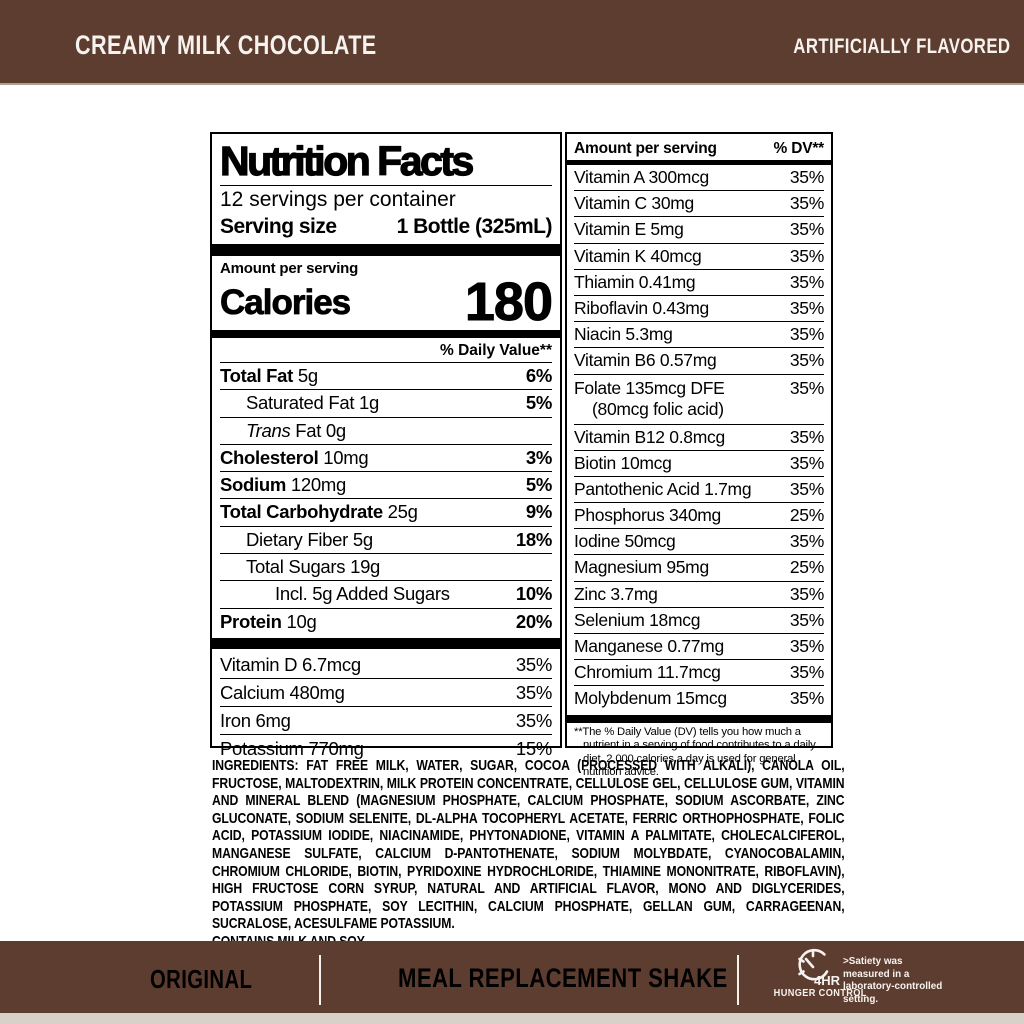  What do you see at coordinates (386, 747) in the screenshot?
I see `vitamin-row: Potassium 770mg 15%` at bounding box center [386, 747].